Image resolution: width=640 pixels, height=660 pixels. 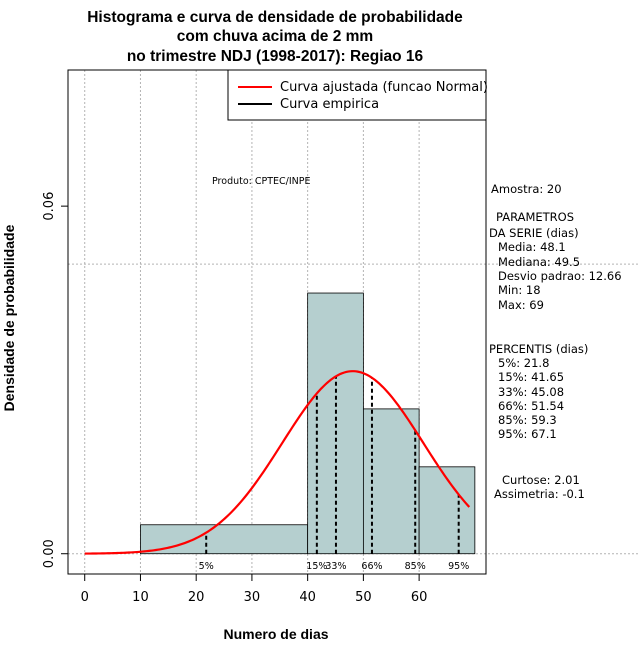 I want to click on percentile-label: 5%, so click(x=206, y=566).